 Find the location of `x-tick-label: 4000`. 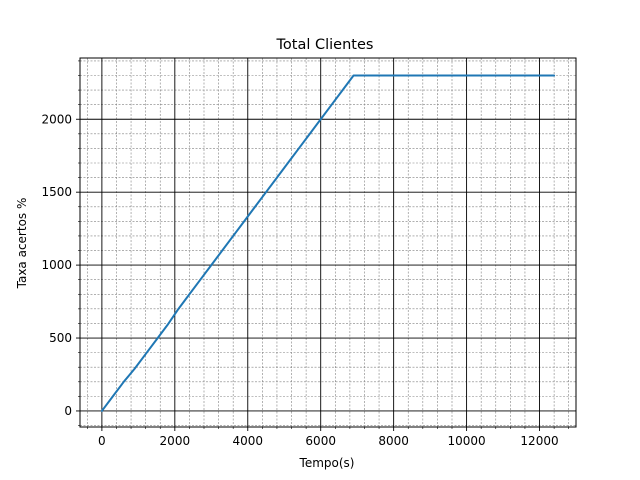

x-tick-label: 4000 is located at coordinates (247, 441).